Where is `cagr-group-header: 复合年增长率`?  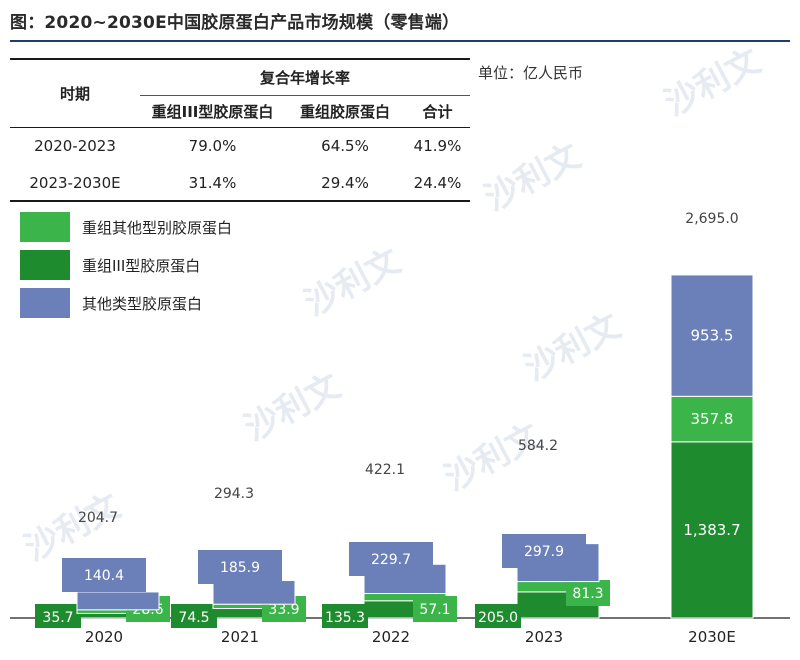 cagr-group-header: 复合年增长率 is located at coordinates (305, 77).